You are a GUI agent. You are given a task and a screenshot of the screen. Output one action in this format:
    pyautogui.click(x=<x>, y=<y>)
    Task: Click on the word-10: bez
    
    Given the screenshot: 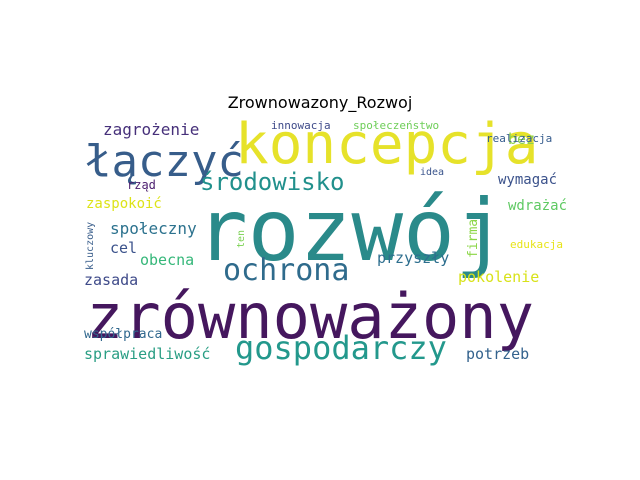 What is the action you would take?
    pyautogui.click(x=521, y=139)
    